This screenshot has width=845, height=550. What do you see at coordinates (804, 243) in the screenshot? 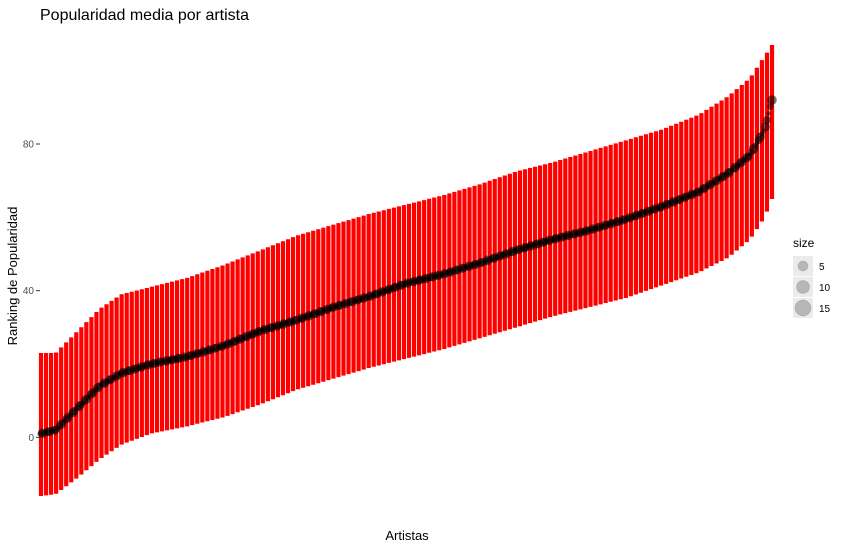
I see `legend-title: size` at bounding box center [804, 243].